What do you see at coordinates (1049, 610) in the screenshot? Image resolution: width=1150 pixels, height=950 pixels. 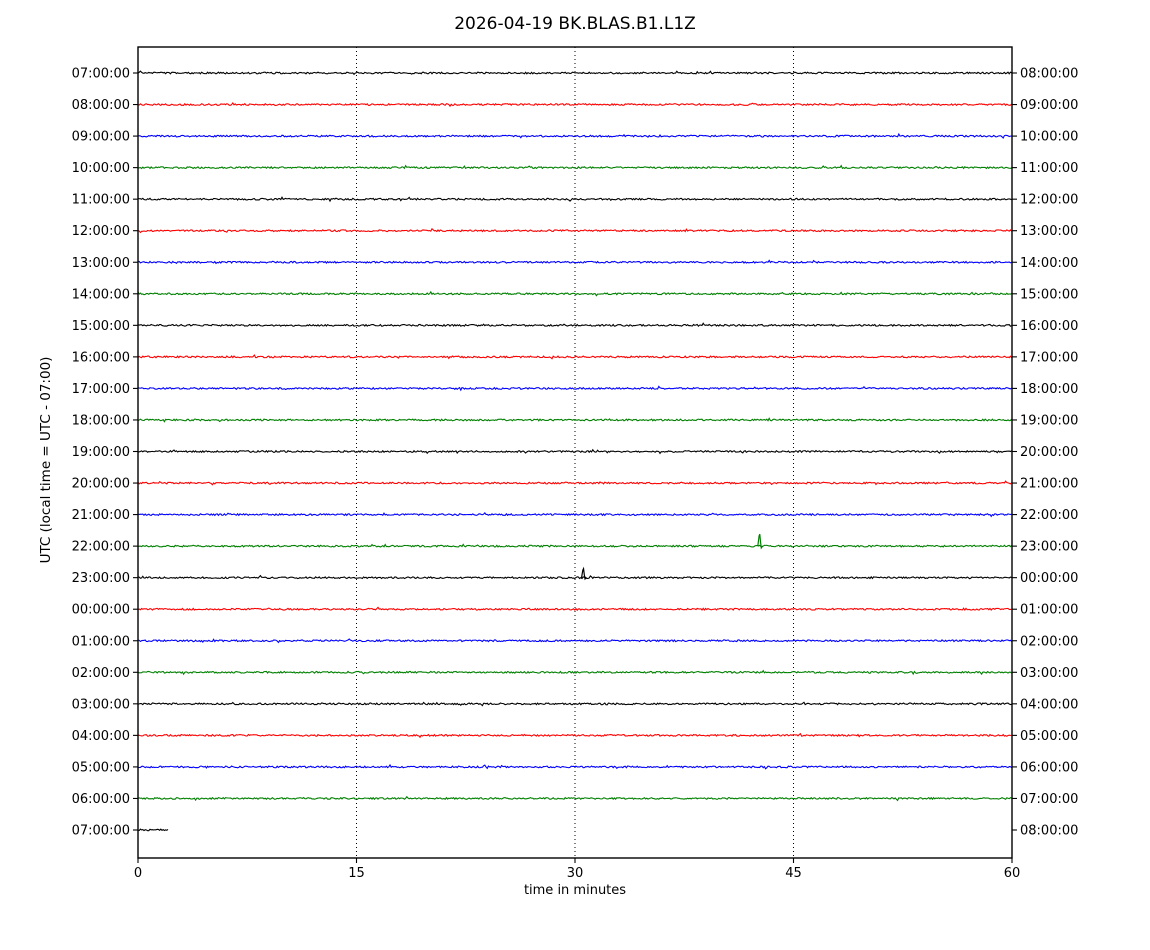 I see `local-tick-label: 01:00:00` at bounding box center [1049, 610].